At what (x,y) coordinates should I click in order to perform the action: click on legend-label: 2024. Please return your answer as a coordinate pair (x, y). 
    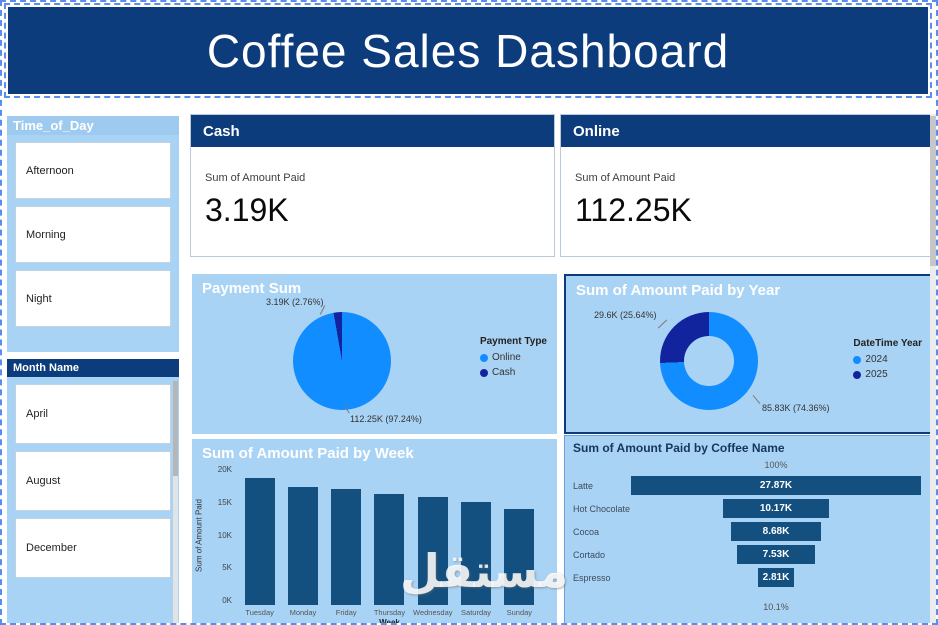
    Looking at the image, I should click on (876, 359).